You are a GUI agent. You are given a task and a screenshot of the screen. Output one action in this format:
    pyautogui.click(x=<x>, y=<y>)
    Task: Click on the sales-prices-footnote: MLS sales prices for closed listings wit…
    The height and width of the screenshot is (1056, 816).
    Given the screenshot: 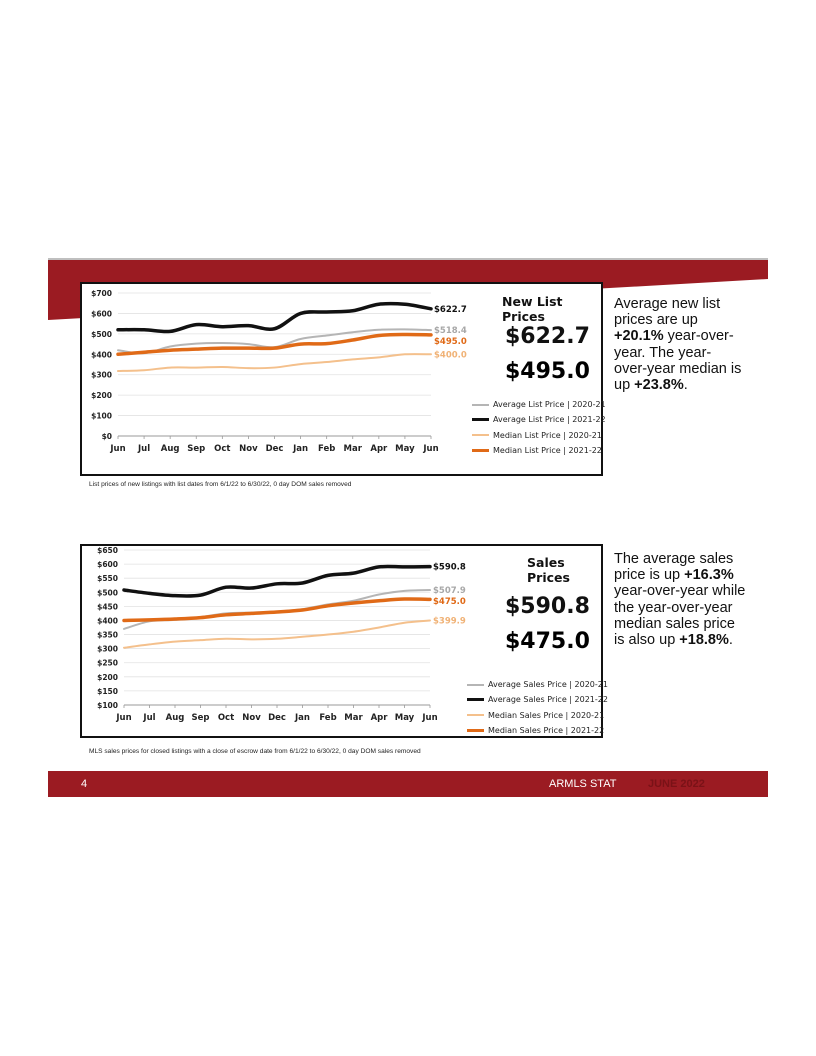 What is the action you would take?
    pyautogui.click(x=255, y=751)
    